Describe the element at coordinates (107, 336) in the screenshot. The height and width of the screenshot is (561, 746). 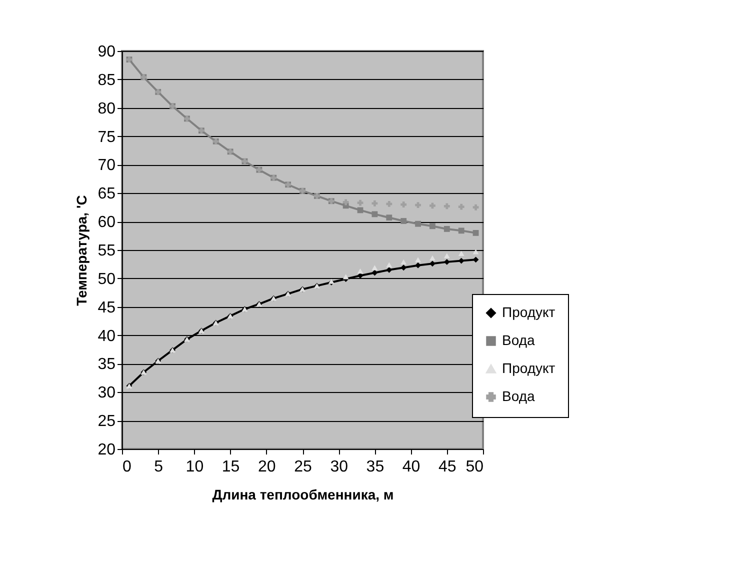
I see `y-tick-label: 40` at that location.